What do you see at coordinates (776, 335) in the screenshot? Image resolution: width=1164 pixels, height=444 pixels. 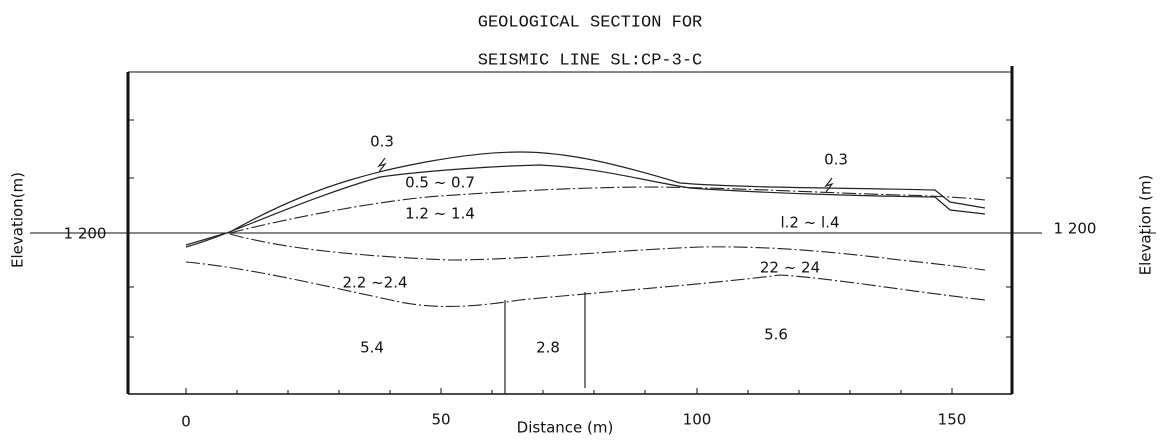 I see `layer-label: 5.6` at bounding box center [776, 335].